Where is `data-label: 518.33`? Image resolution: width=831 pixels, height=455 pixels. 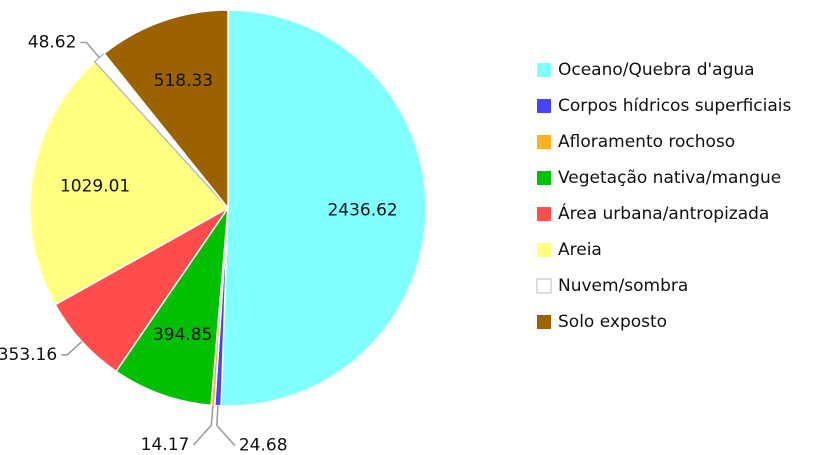 data-label: 518.33 is located at coordinates (183, 81).